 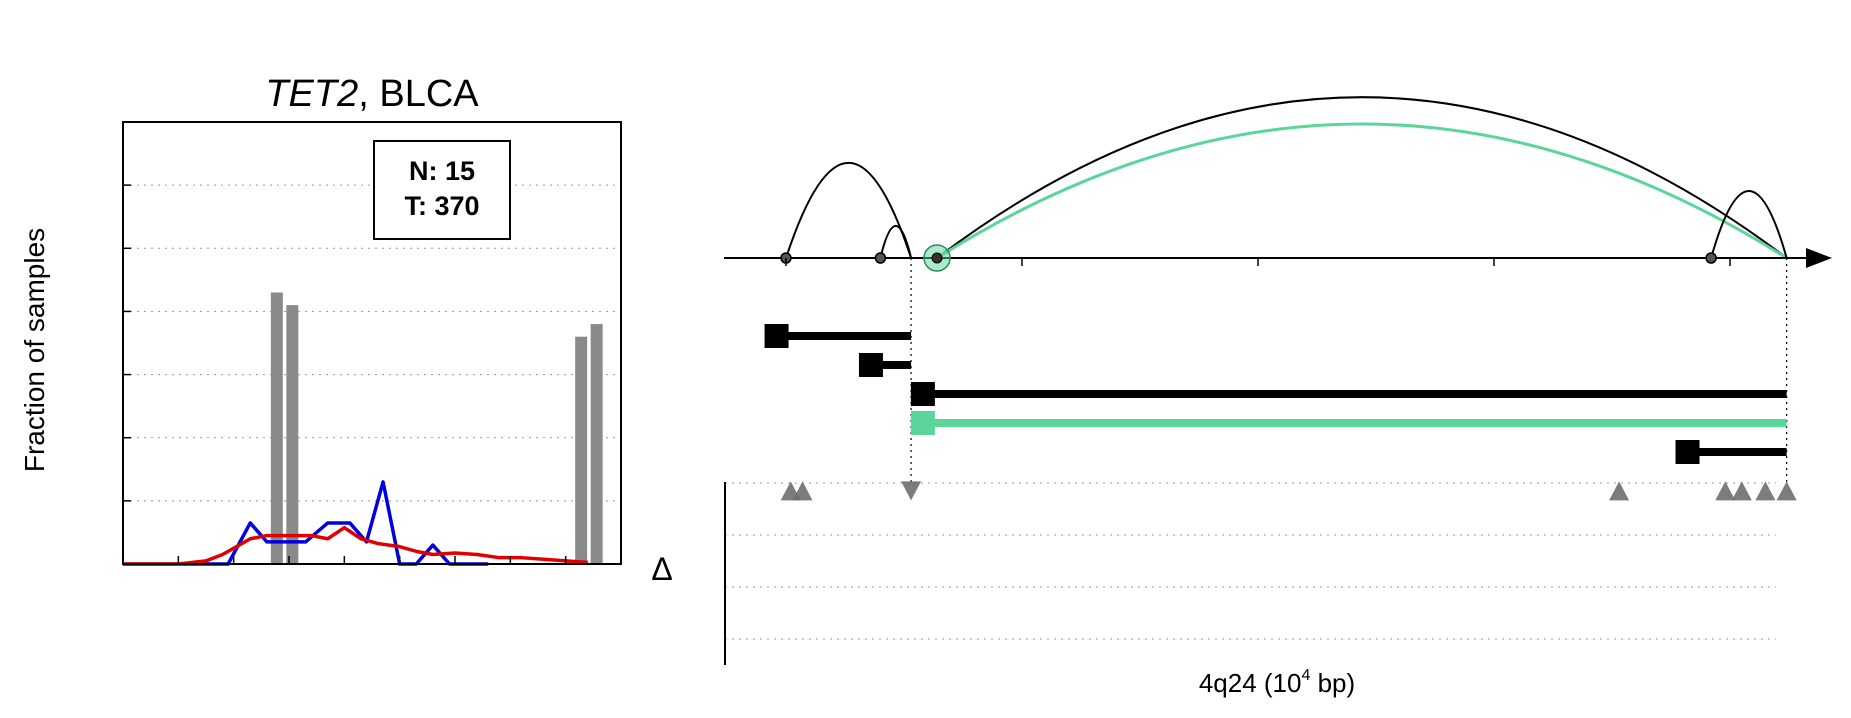 What do you see at coordinates (441, 206) in the screenshot?
I see `info-box-t: T: 370` at bounding box center [441, 206].